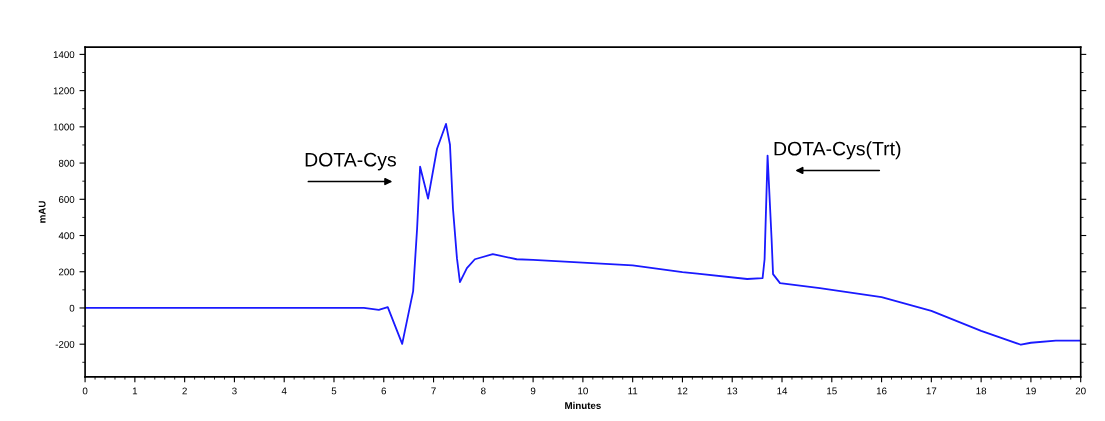 The width and height of the screenshot is (1105, 421). I want to click on x-tick-label: 4, so click(284, 391).